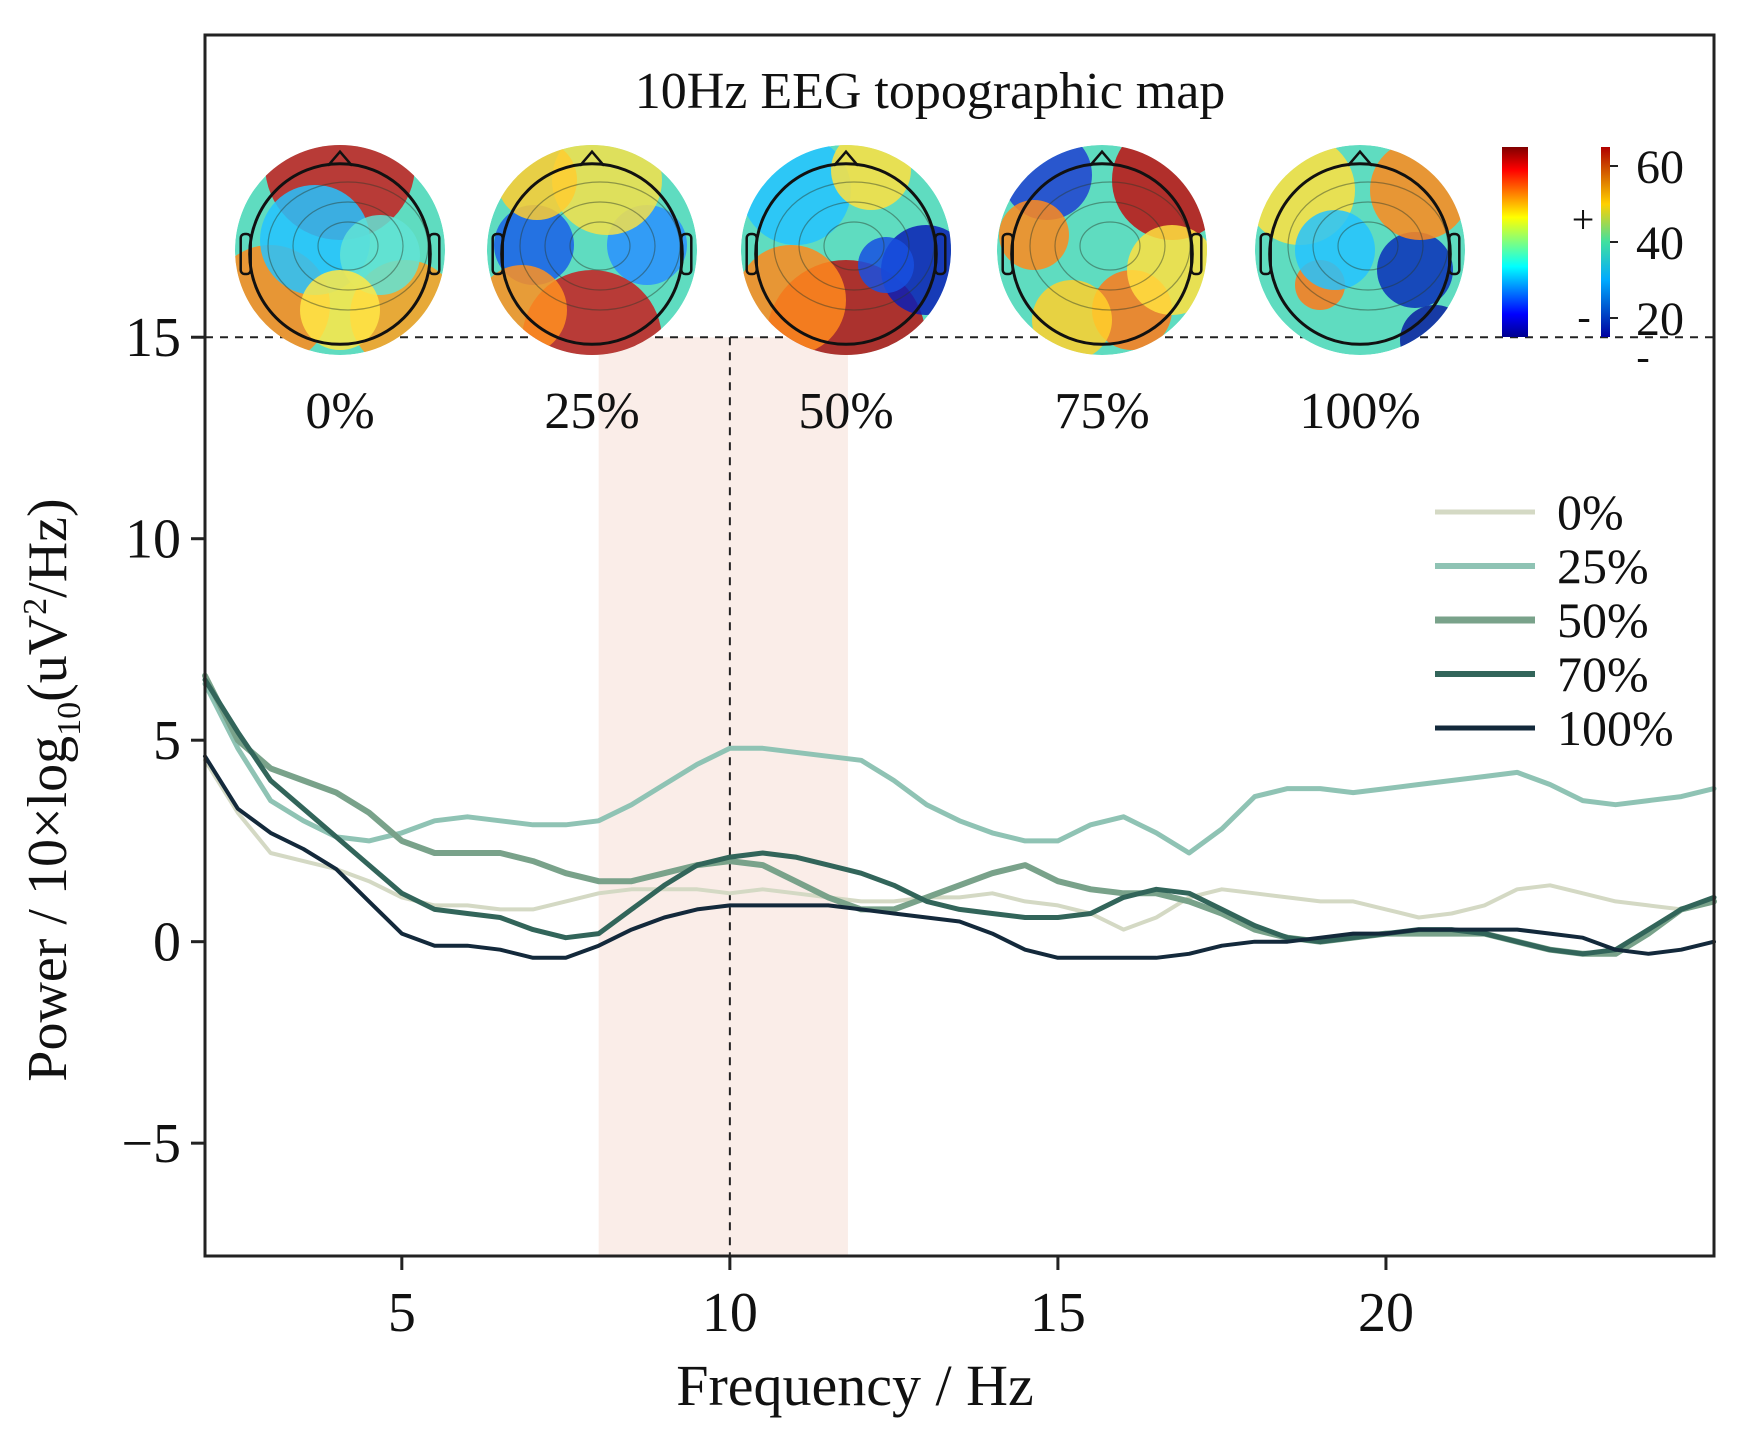  I want to click on colorbar-ticks: 60 40 20, so click(1647, 243).